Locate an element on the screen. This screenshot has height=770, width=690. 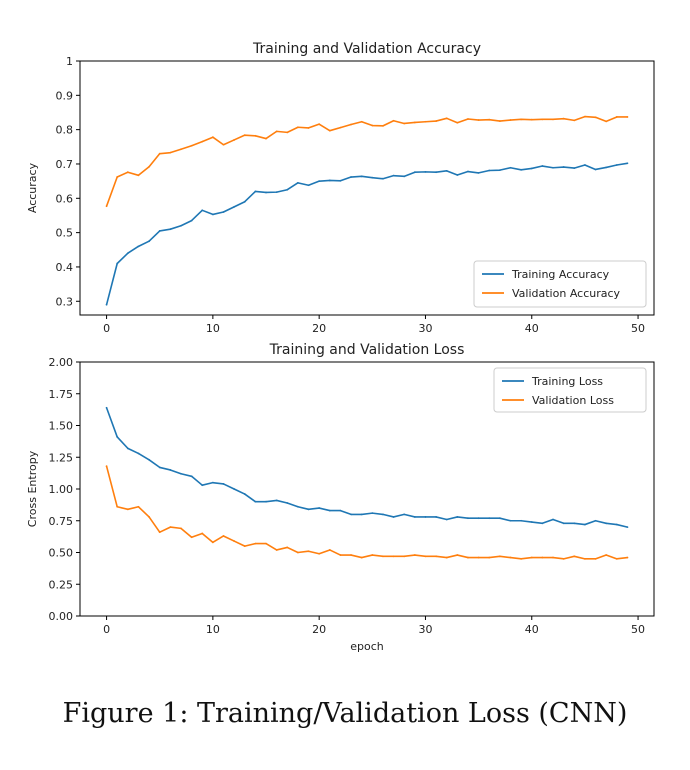
chart-0-xtick-label: 40 is located at coordinates (532, 328).